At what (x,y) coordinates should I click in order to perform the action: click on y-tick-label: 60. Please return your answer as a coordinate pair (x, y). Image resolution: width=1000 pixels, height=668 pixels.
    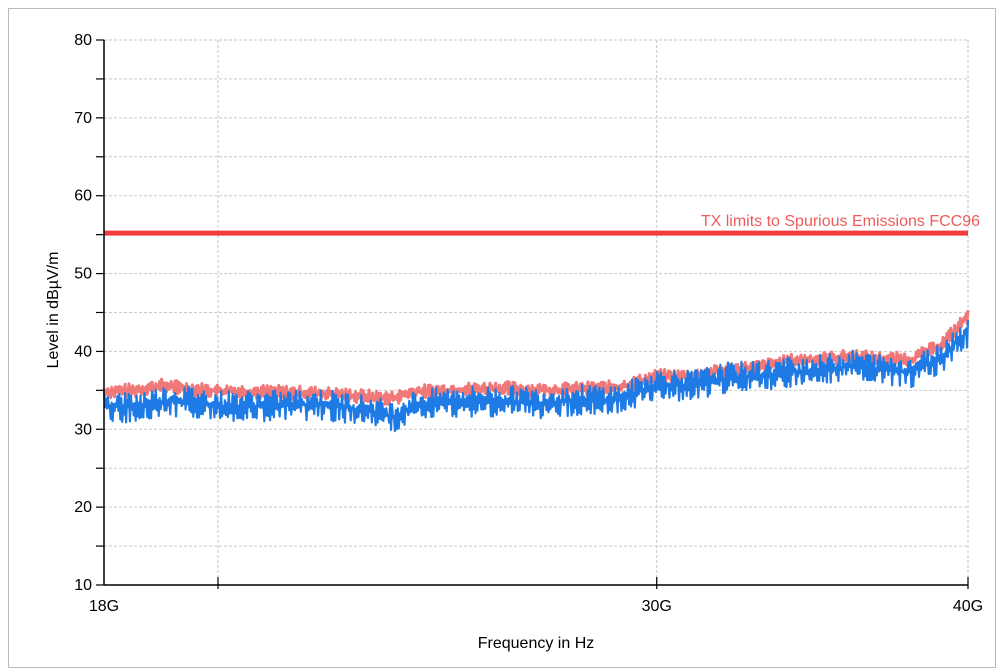
    Looking at the image, I should click on (83, 196).